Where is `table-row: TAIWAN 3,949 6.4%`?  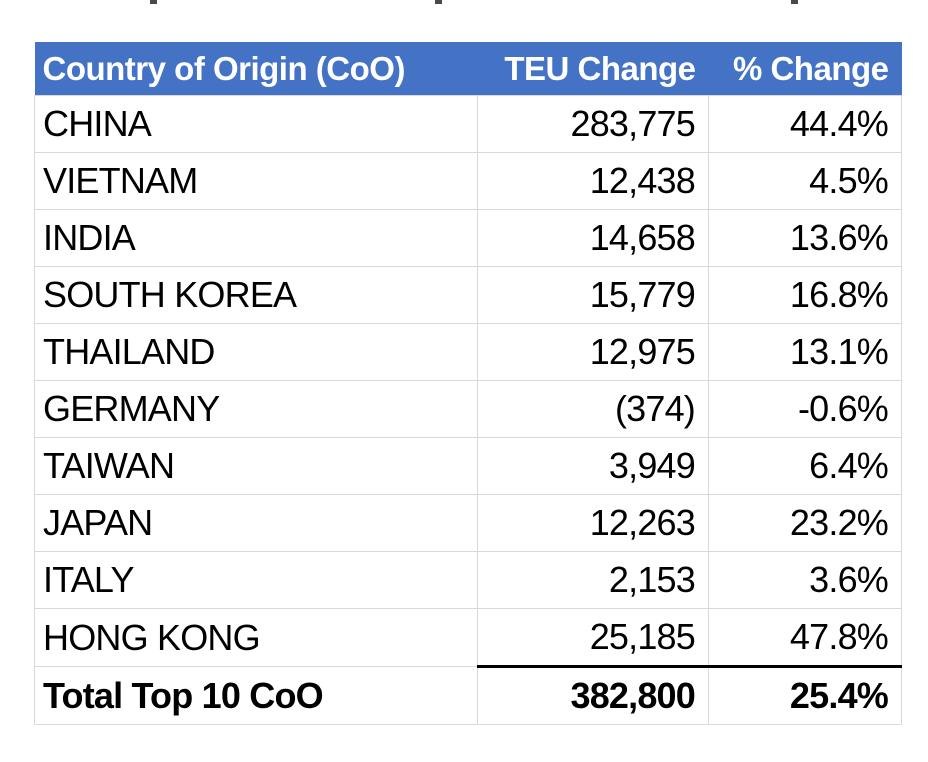 table-row: TAIWAN 3,949 6.4% is located at coordinates (468, 466).